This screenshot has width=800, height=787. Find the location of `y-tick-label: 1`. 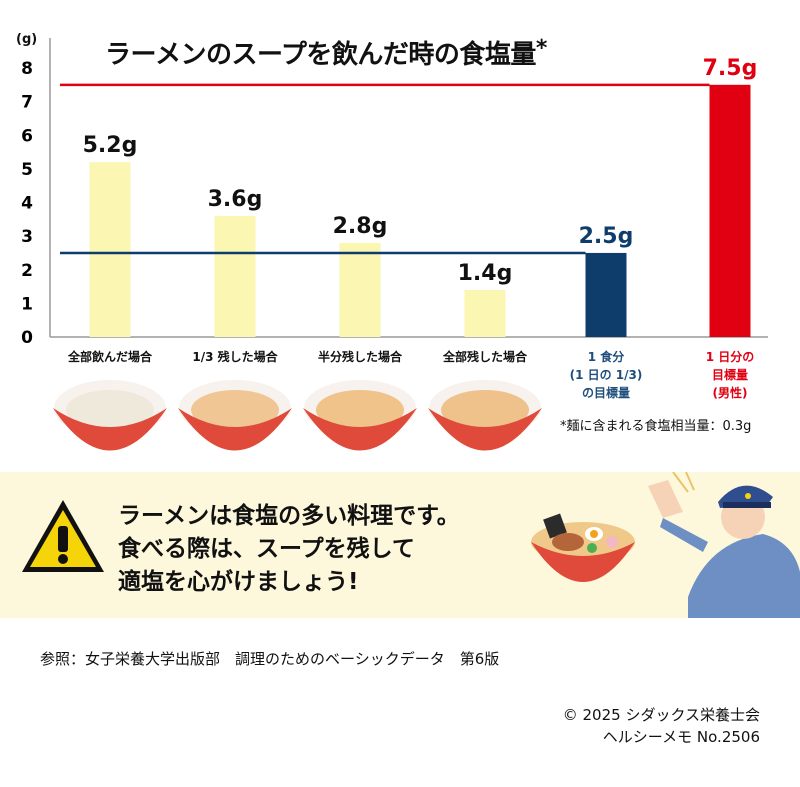

y-tick-label: 1 is located at coordinates (27, 304).